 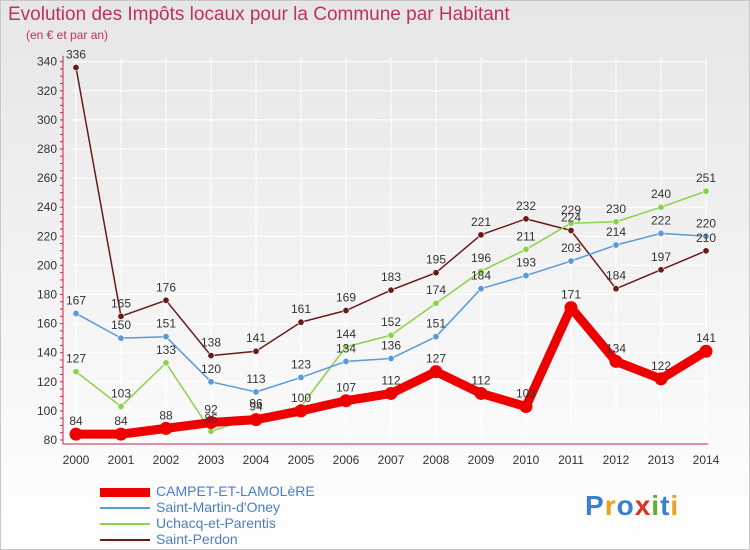 What do you see at coordinates (661, 220) in the screenshot?
I see `data-label: 222` at bounding box center [661, 220].